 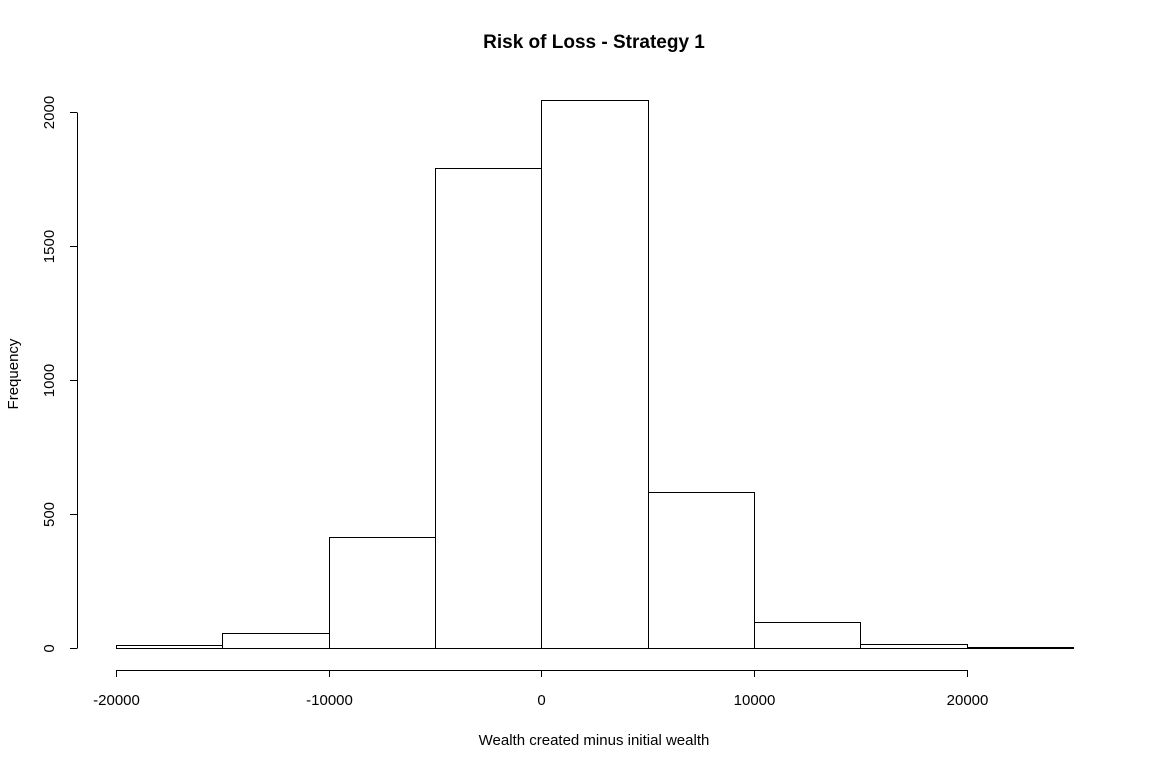 I want to click on x-tick-label: 10000, so click(x=755, y=700).